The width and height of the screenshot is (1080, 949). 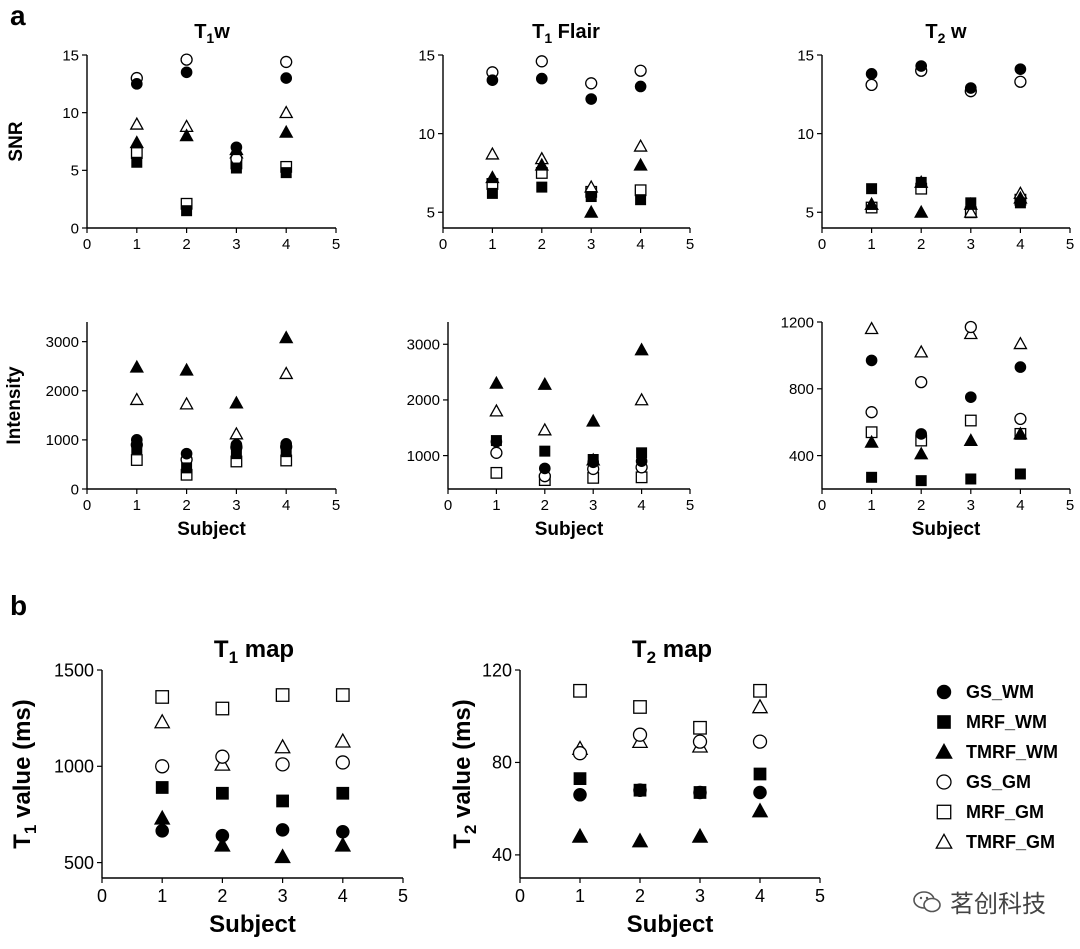 I want to click on y-tick-label: 0, so click(x=75, y=228).